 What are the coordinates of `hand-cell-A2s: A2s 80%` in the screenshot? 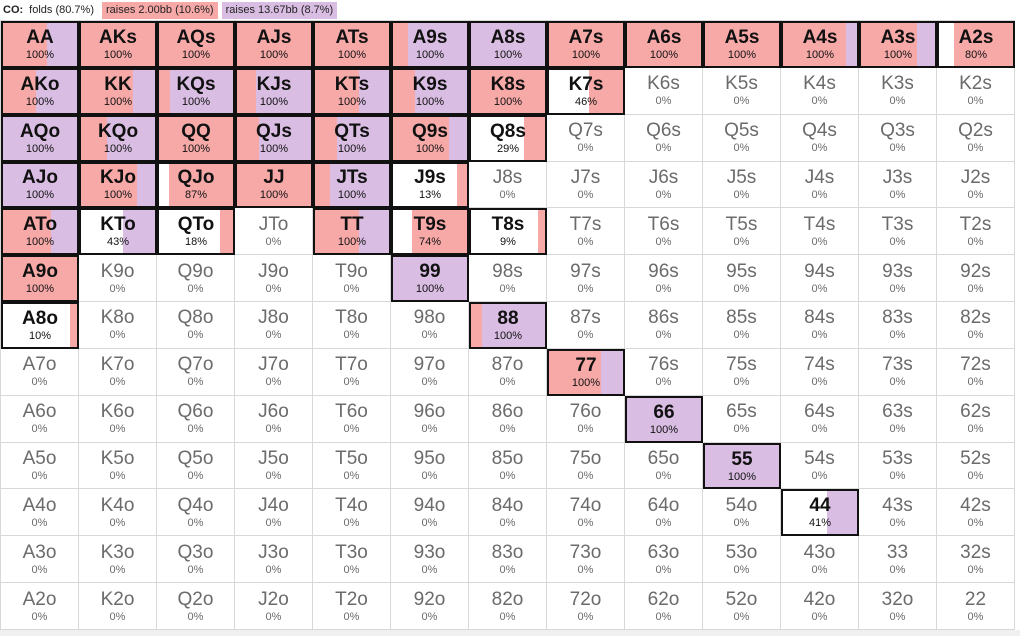 It's located at (976, 44).